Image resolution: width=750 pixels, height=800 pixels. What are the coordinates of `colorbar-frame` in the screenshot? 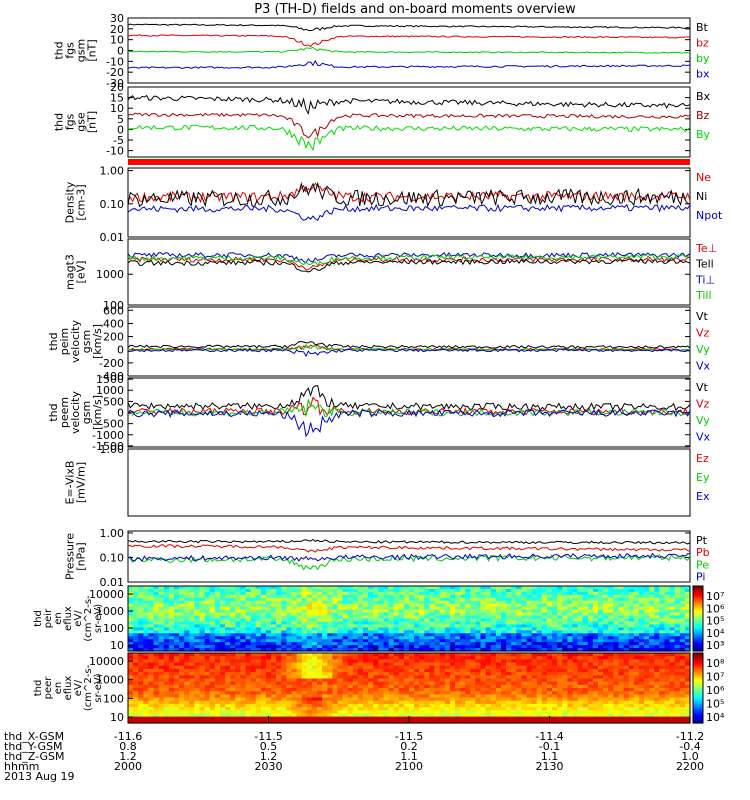 It's located at (698, 618).